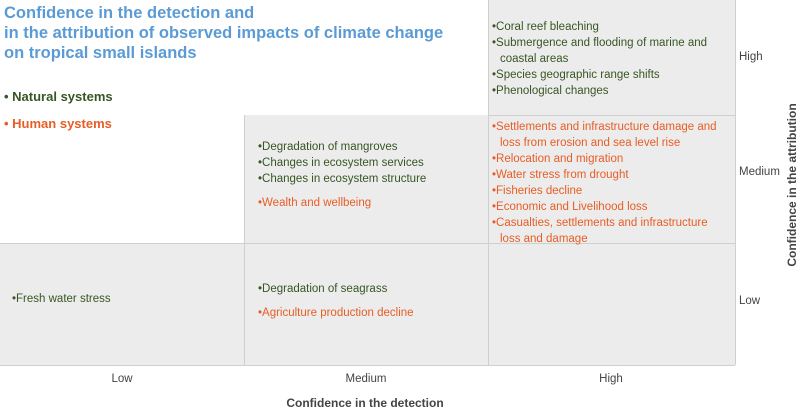 This screenshot has width=800, height=413. Describe the element at coordinates (100, 53) in the screenshot. I see `title-line-3: on tropical small islands` at that location.